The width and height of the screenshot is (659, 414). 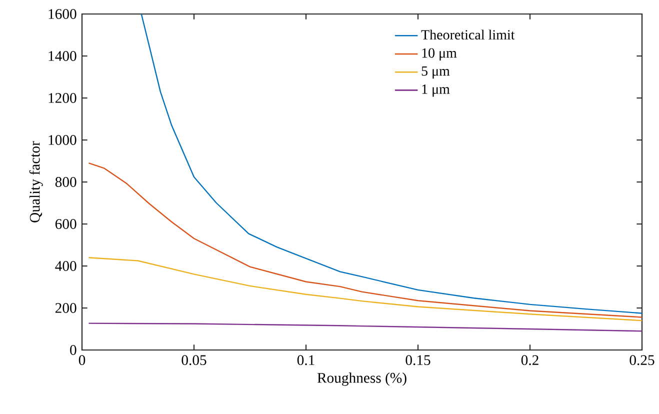 What do you see at coordinates (62, 14) in the screenshot?
I see `y-tick-label: 1600` at bounding box center [62, 14].